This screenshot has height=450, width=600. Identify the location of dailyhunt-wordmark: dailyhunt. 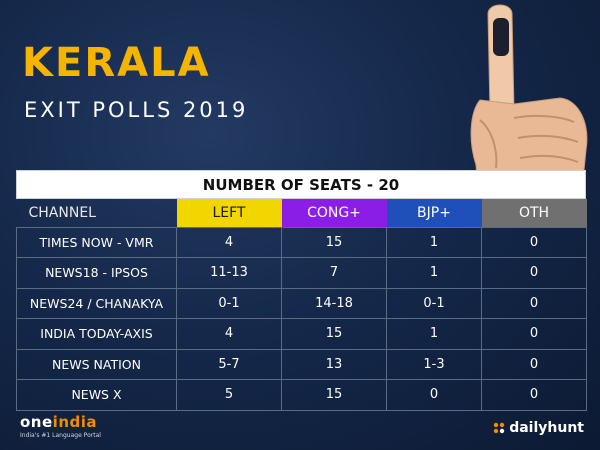
(546, 428).